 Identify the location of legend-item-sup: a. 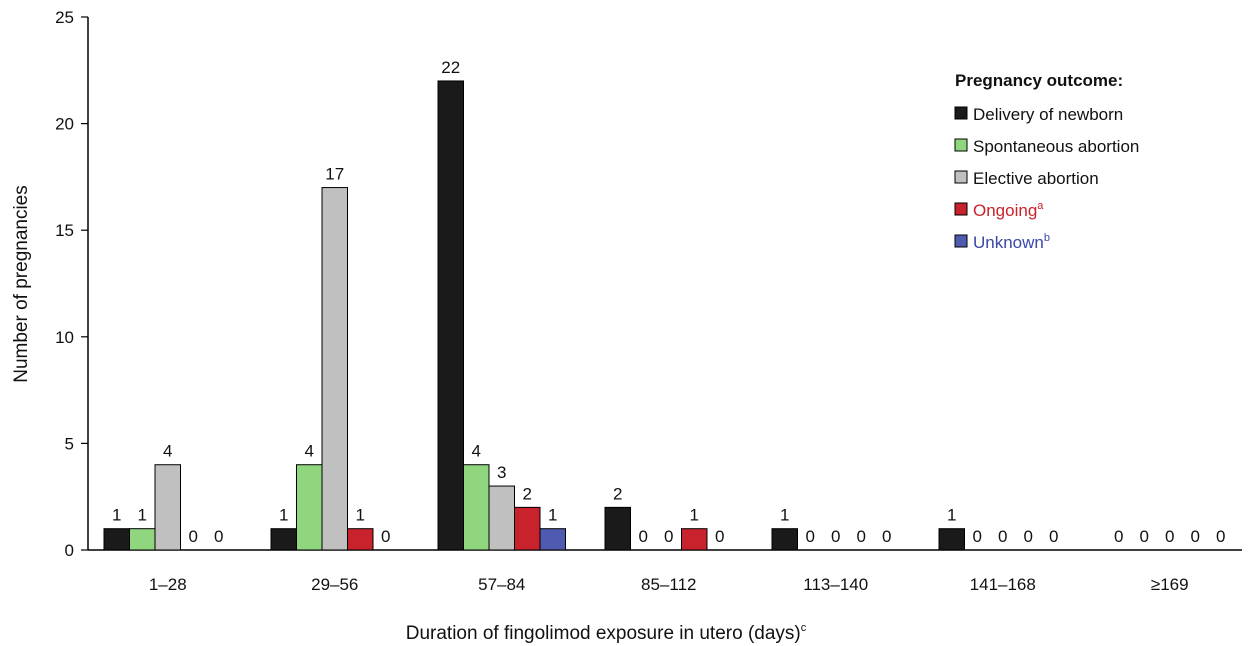
(1040, 206).